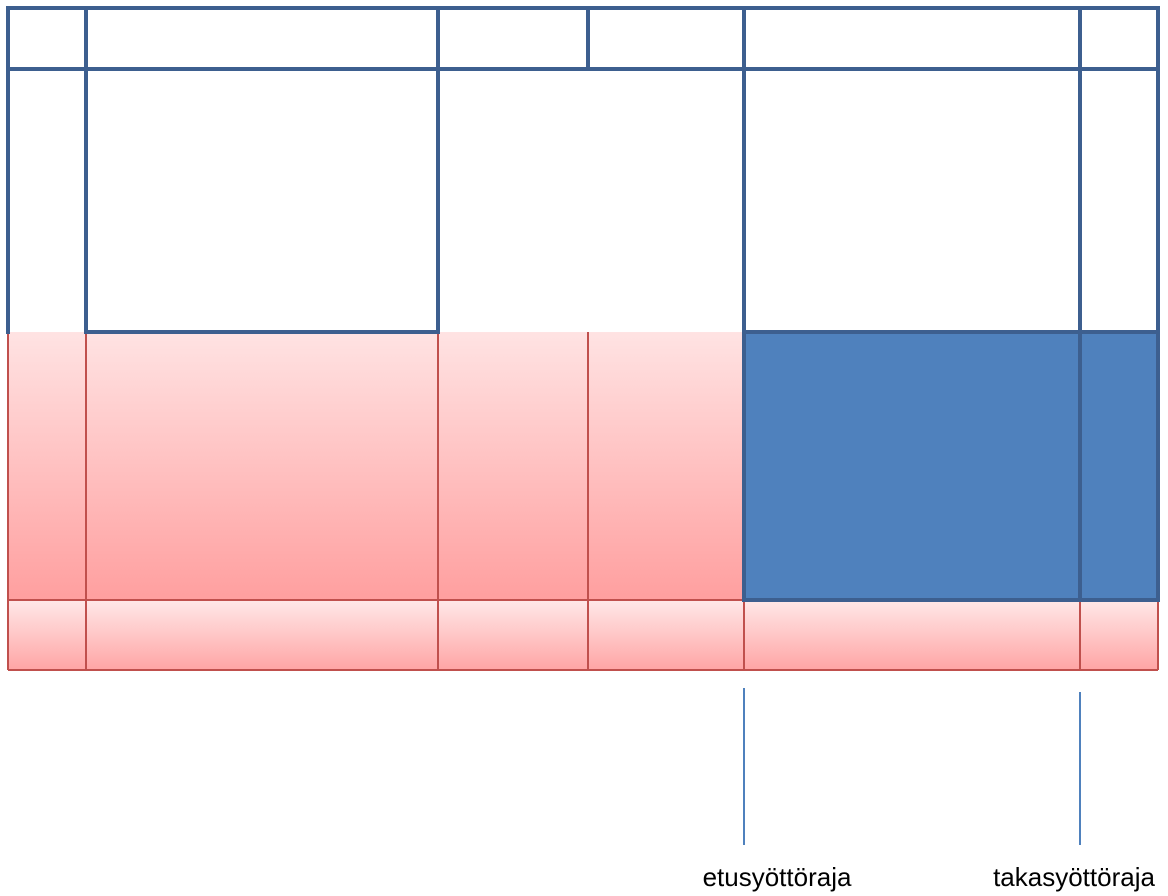 This screenshot has width=1168, height=896. What do you see at coordinates (912, 766) in the screenshot?
I see `boundary-markers` at bounding box center [912, 766].